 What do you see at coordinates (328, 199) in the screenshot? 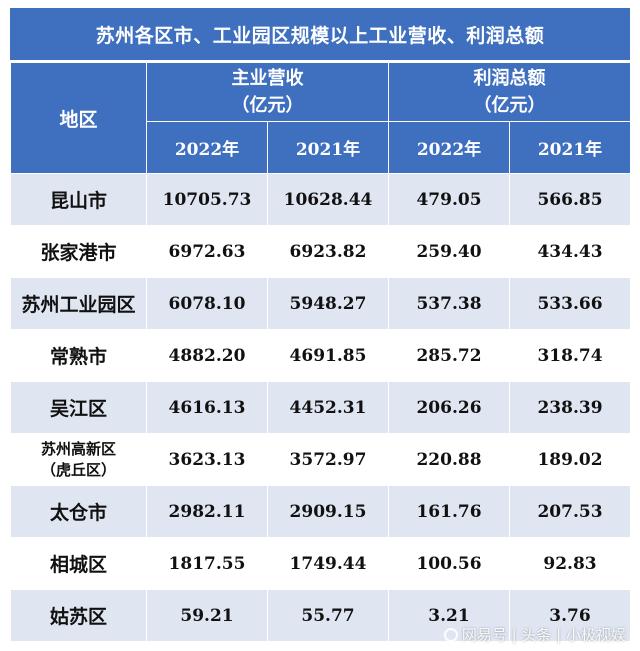
I see `revenue-2021-cell: 10628.44` at bounding box center [328, 199].